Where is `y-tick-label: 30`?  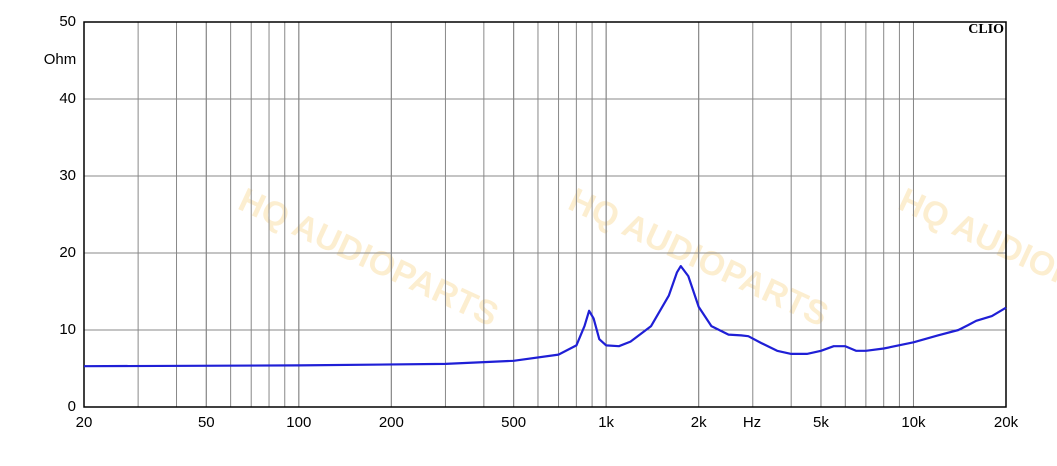 y-tick-label: 30 is located at coordinates (67, 175).